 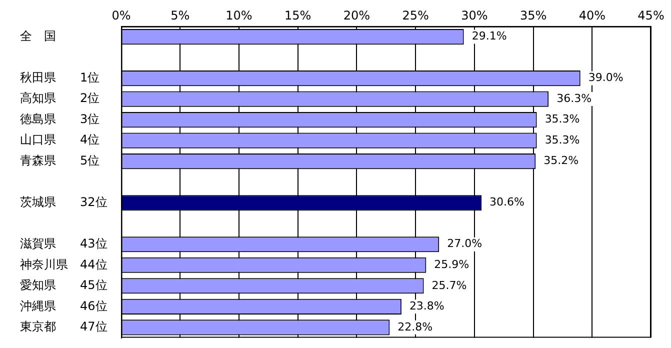 I want to click on y-tick-label: 秋田県 1位, so click(x=60, y=77).